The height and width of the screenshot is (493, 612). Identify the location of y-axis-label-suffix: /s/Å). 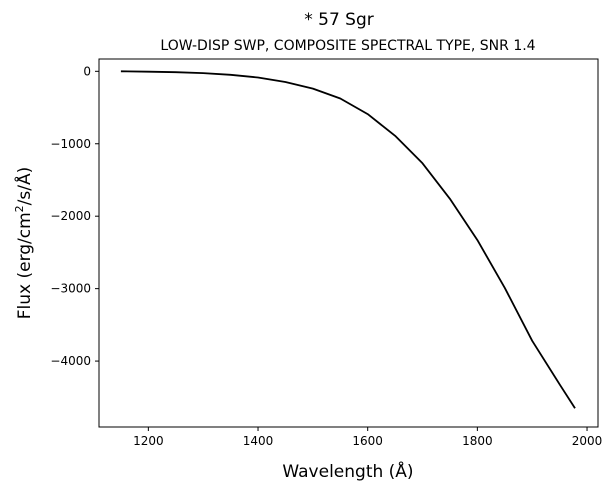
(24, 186).